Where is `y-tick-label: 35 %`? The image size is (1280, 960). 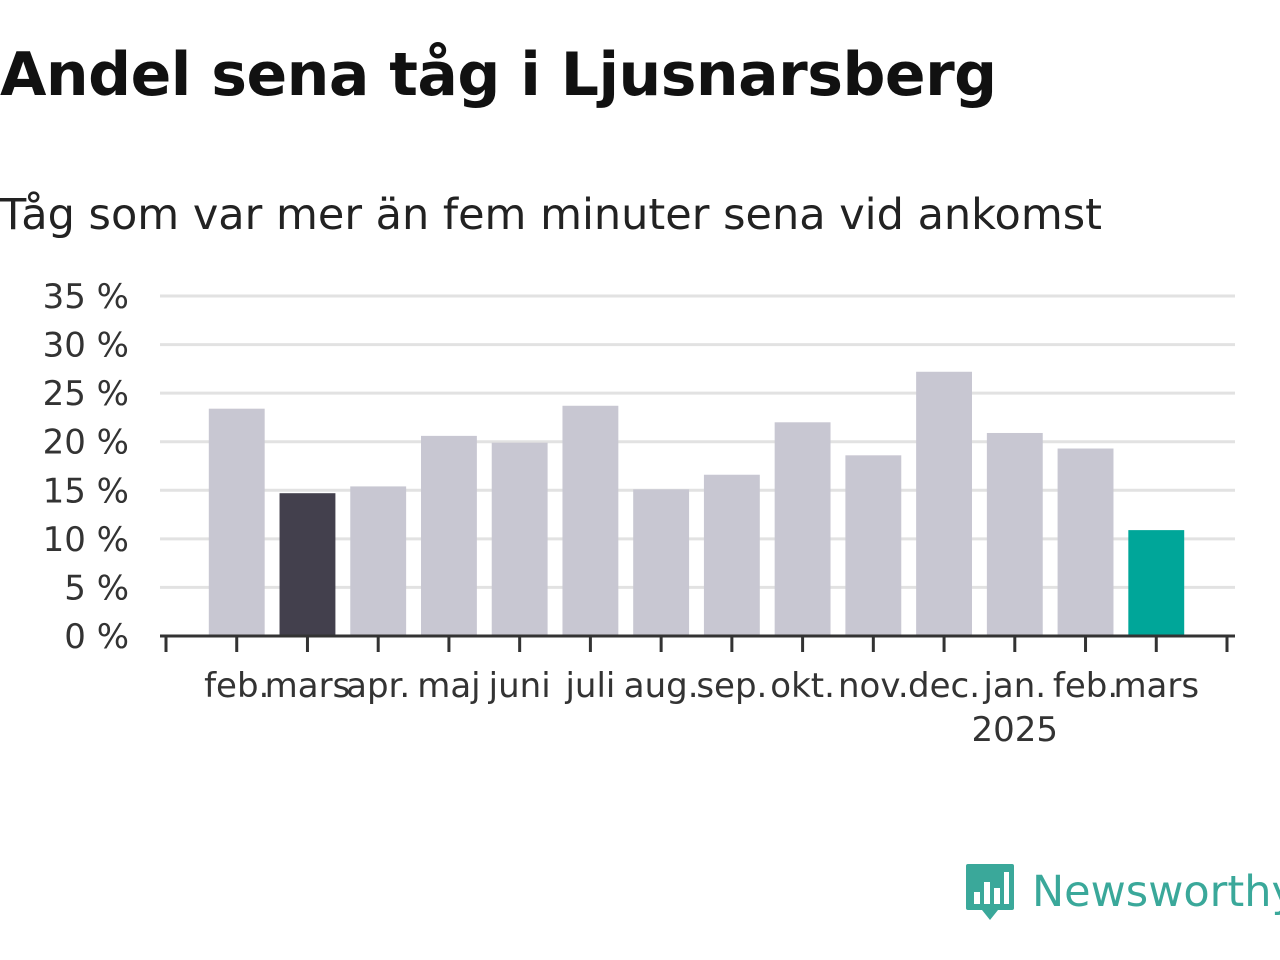
y-tick-label: 35 % is located at coordinates (86, 297).